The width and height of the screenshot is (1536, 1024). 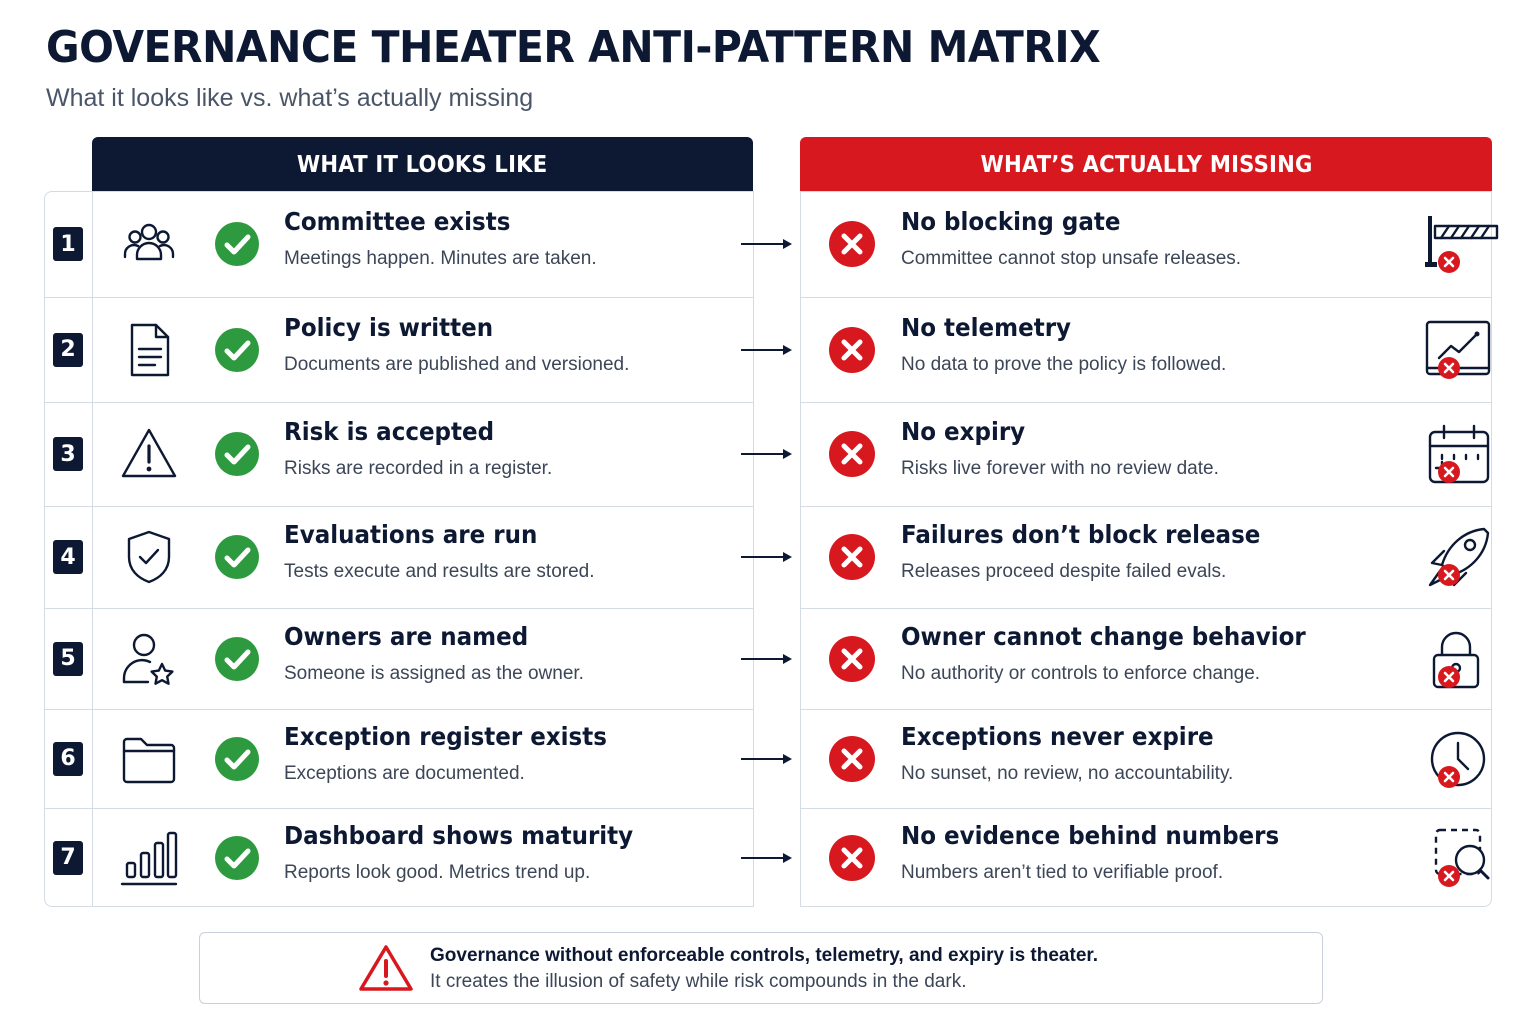 I want to click on folder-icon, so click(x=149, y=759).